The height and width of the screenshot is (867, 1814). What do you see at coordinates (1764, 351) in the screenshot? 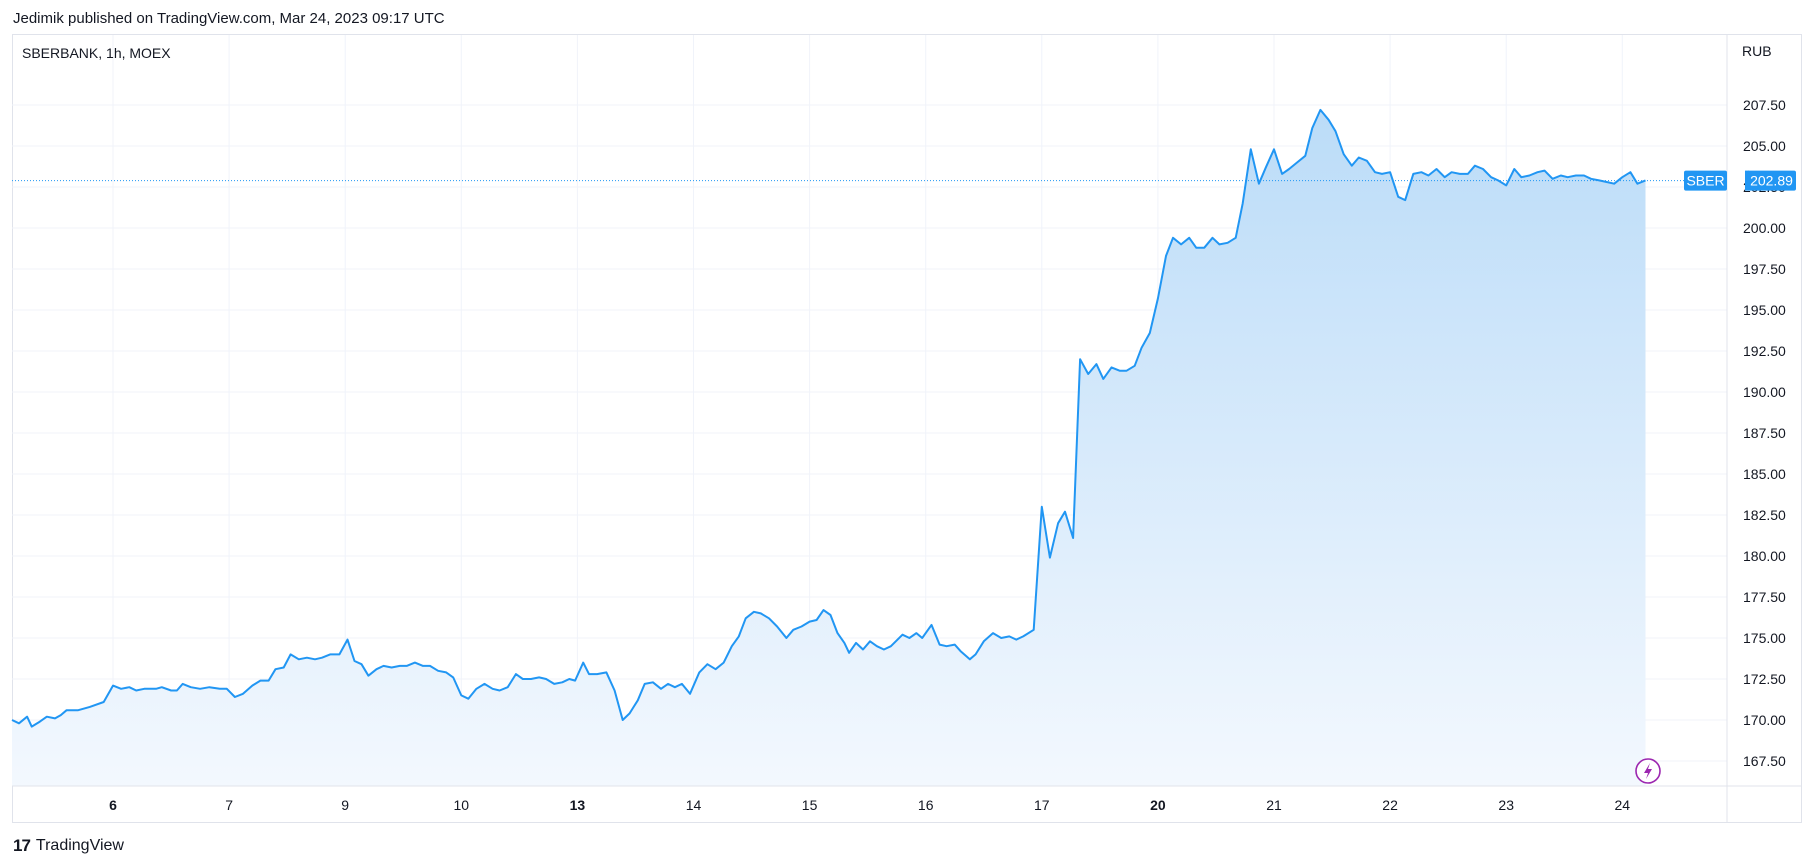
I see `y-tick-label: 192.50` at bounding box center [1764, 351].